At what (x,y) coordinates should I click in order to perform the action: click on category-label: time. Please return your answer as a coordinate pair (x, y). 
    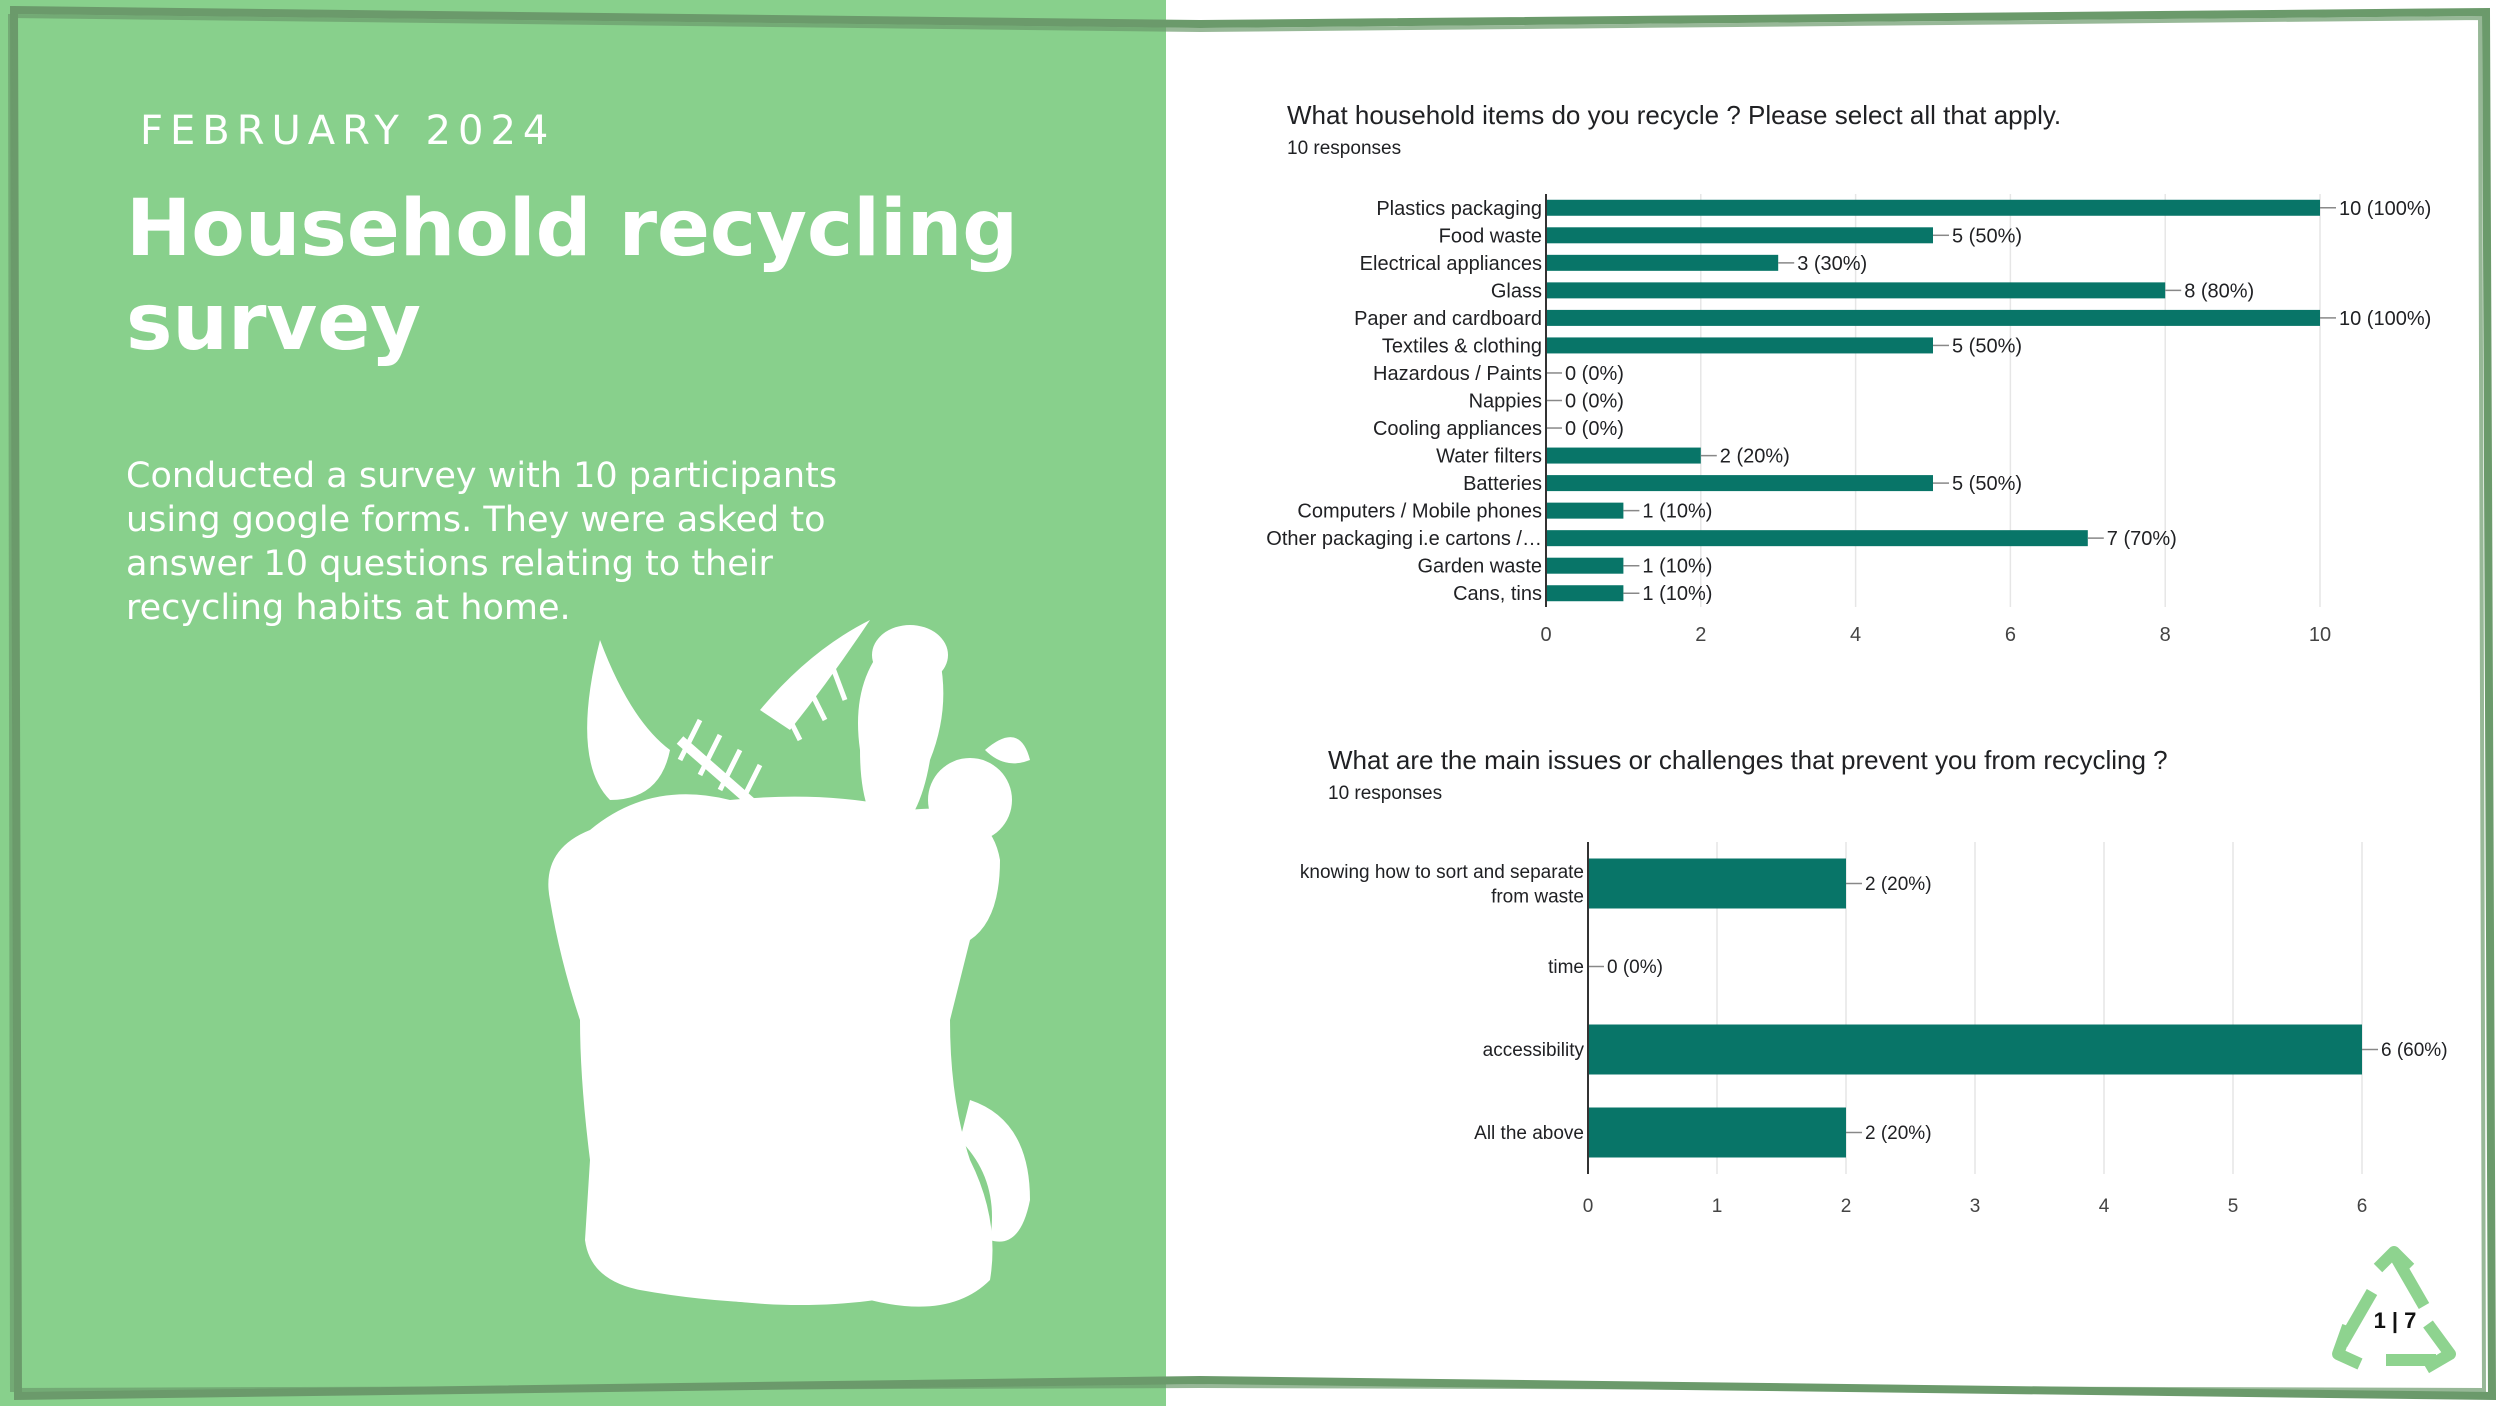
    Looking at the image, I should click on (1566, 967).